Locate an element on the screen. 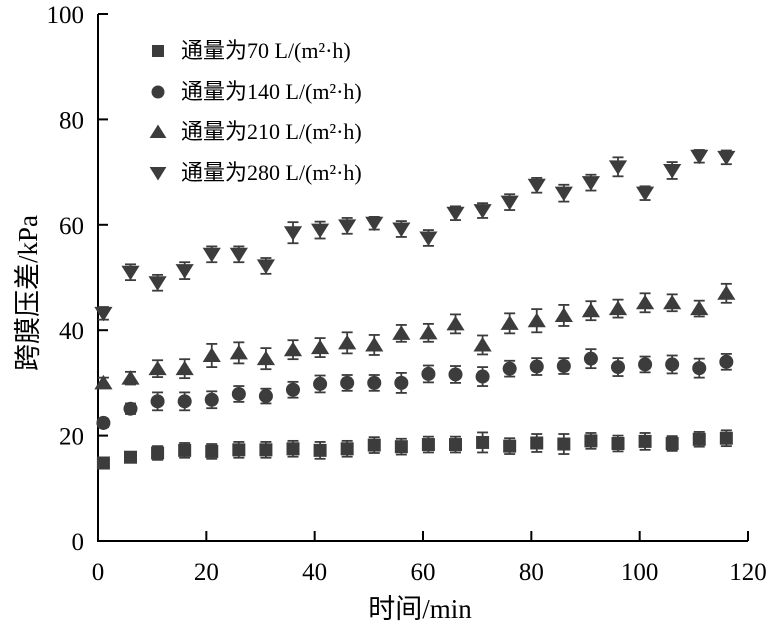 The image size is (768, 626). legend-marker-triangle-down is located at coordinates (158, 174).